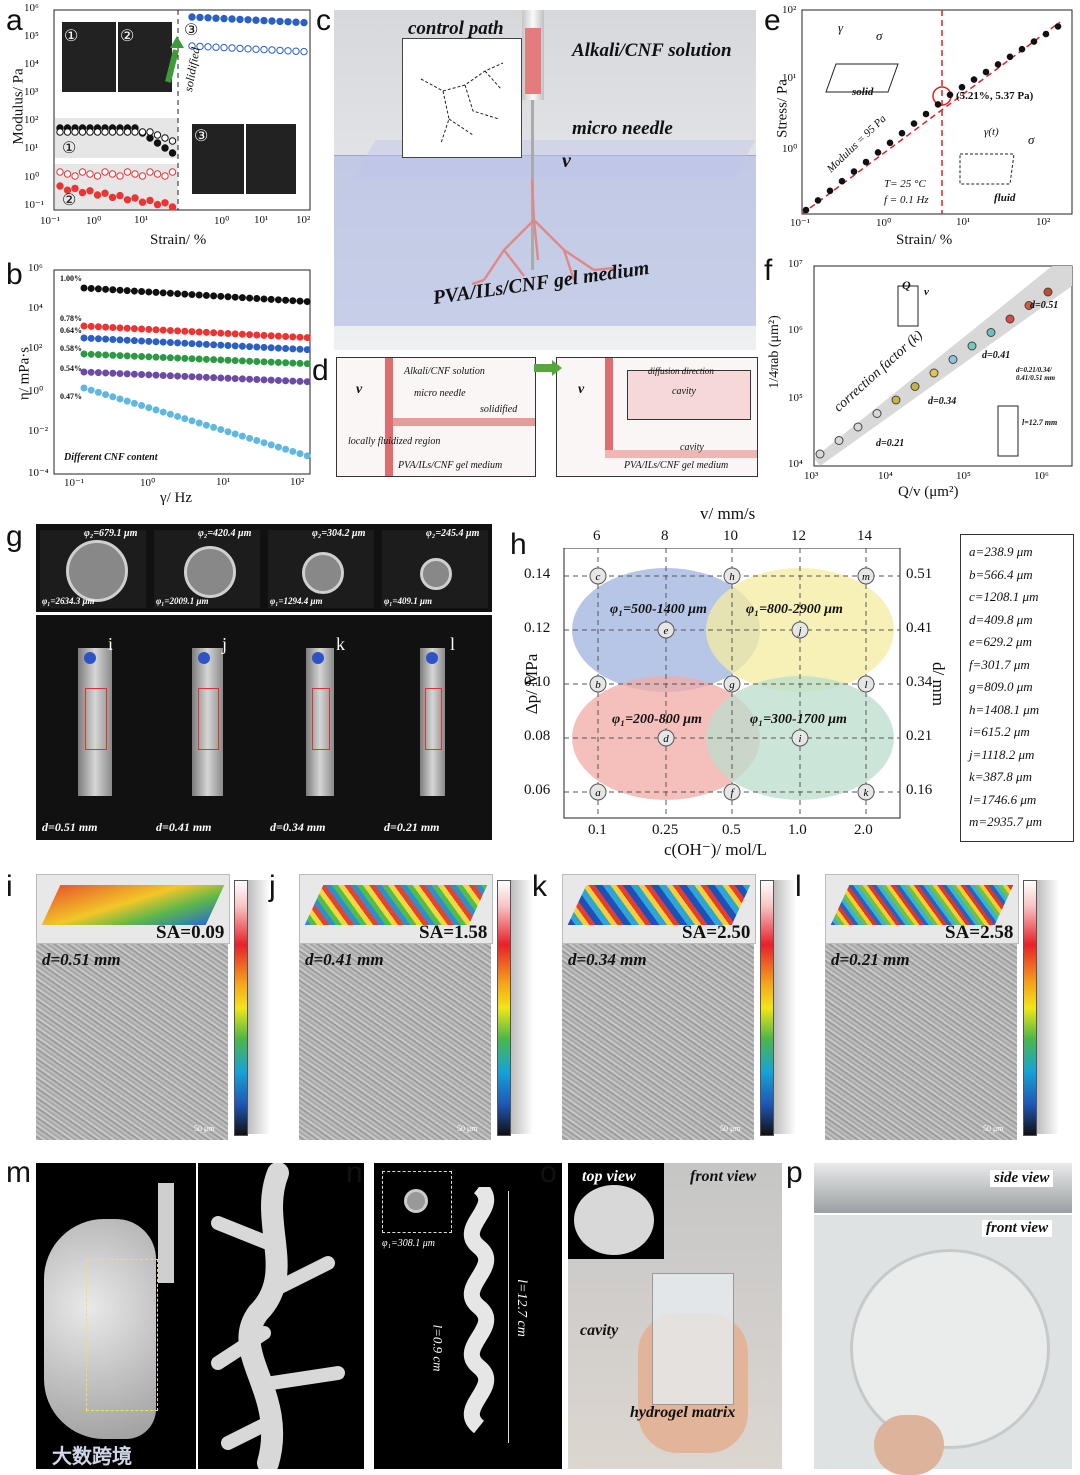 The image size is (1080, 1475). I want to click on h-legend-item: b=566.4 μm, so click(1001, 574).